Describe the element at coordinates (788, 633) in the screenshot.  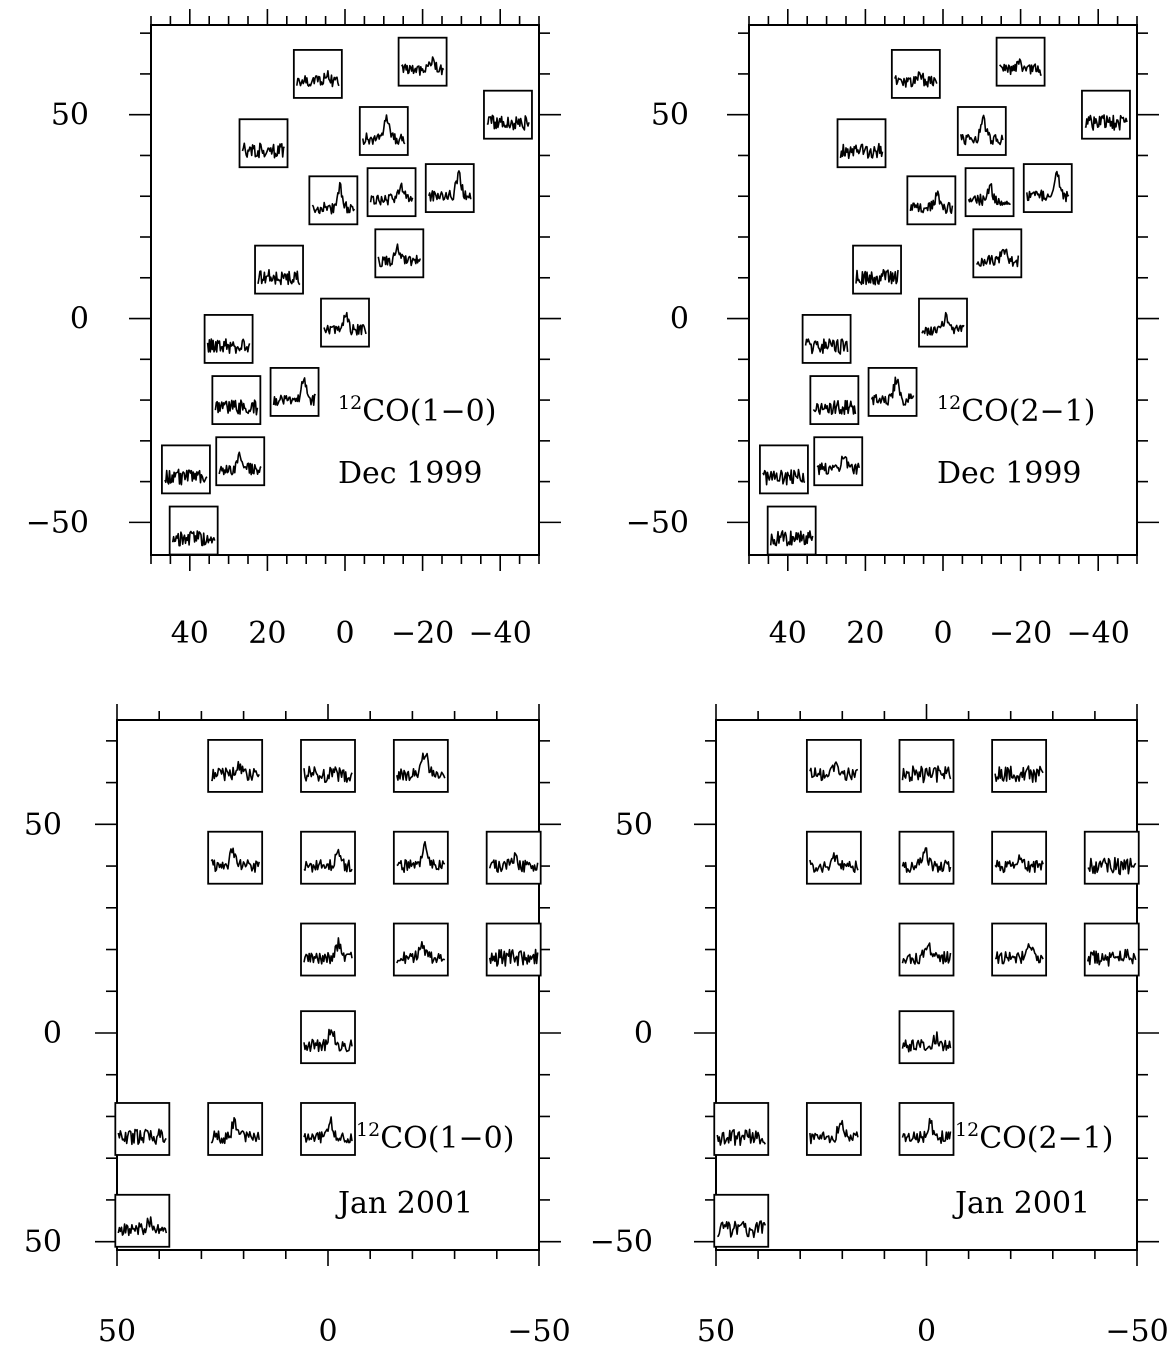
I see `x-tick-label: 40` at that location.